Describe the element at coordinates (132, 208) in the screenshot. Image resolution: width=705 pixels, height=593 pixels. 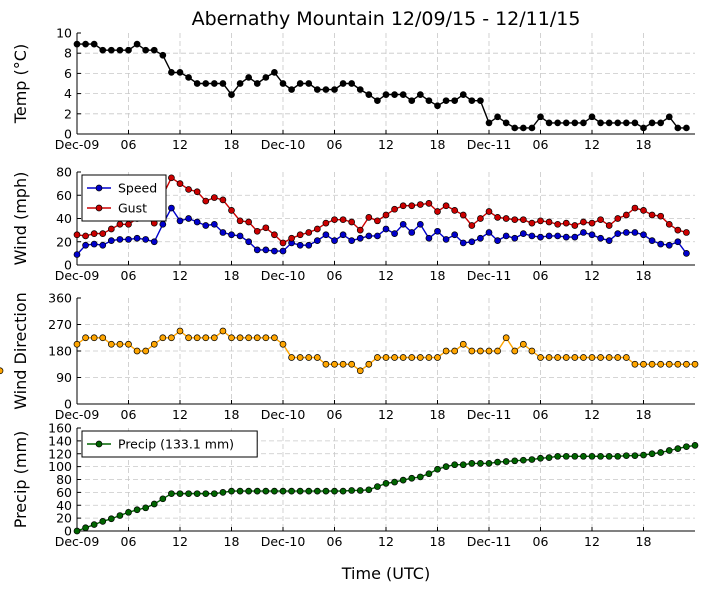
I see `legend-entry: Gust` at that location.